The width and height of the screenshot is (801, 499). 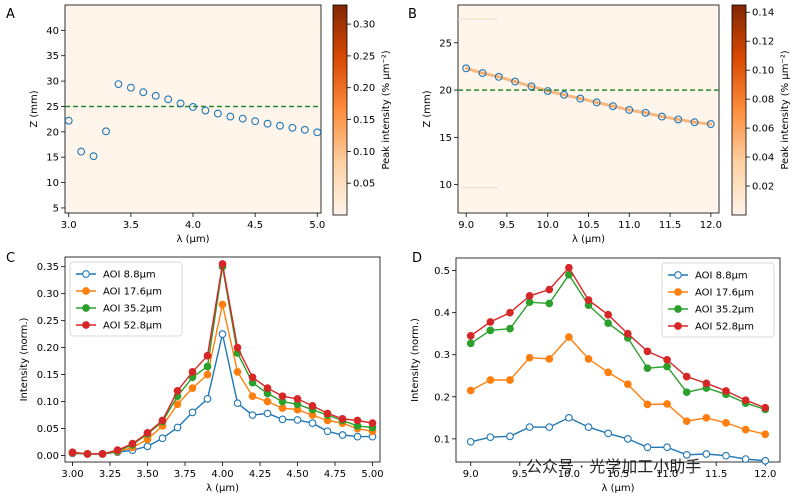 I want to click on y-tick-label-c: 0.25, so click(x=48, y=321).